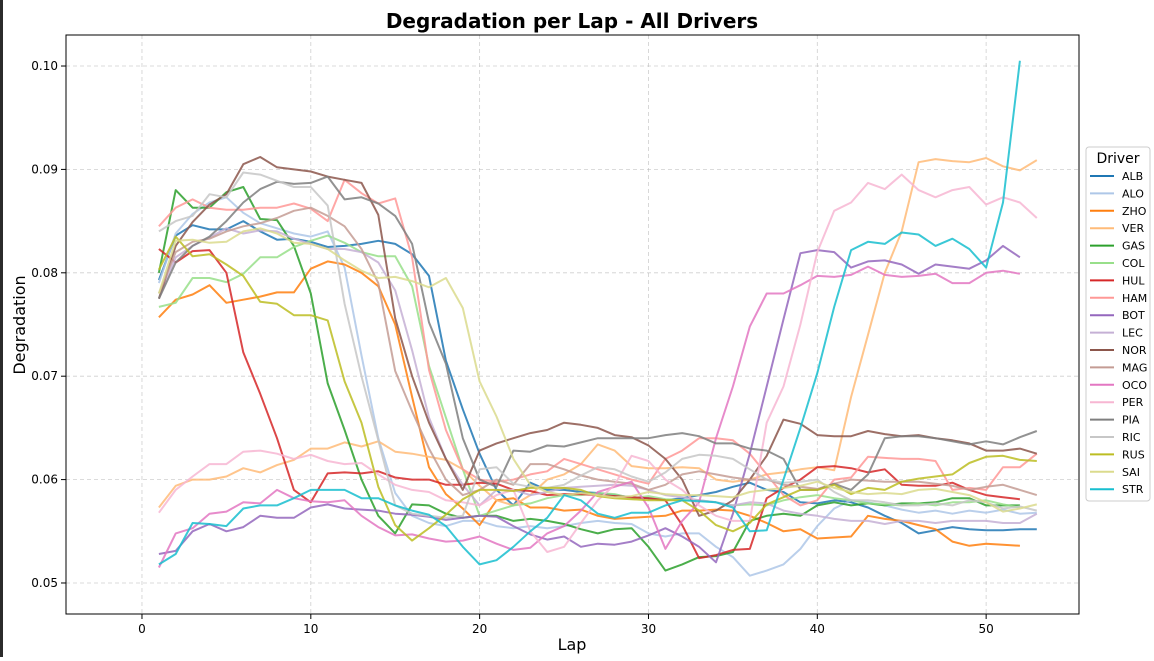 The image size is (1154, 661). What do you see at coordinates (817, 629) in the screenshot?
I see `x-tick-label: 40` at bounding box center [817, 629].